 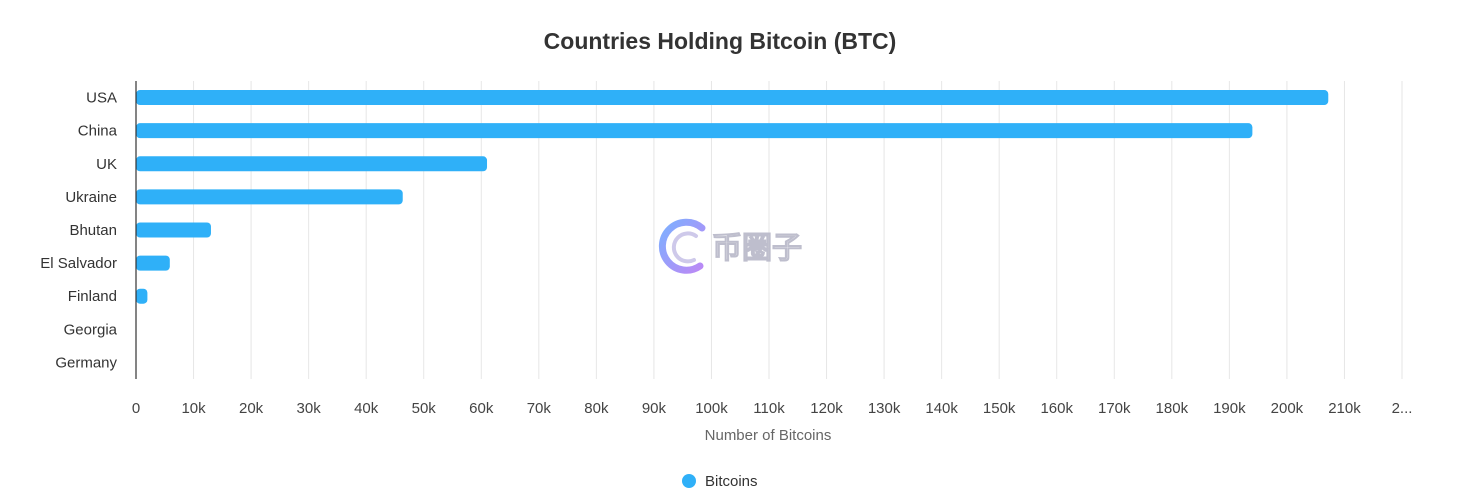 I want to click on x-tick-label: 30k, so click(x=309, y=408).